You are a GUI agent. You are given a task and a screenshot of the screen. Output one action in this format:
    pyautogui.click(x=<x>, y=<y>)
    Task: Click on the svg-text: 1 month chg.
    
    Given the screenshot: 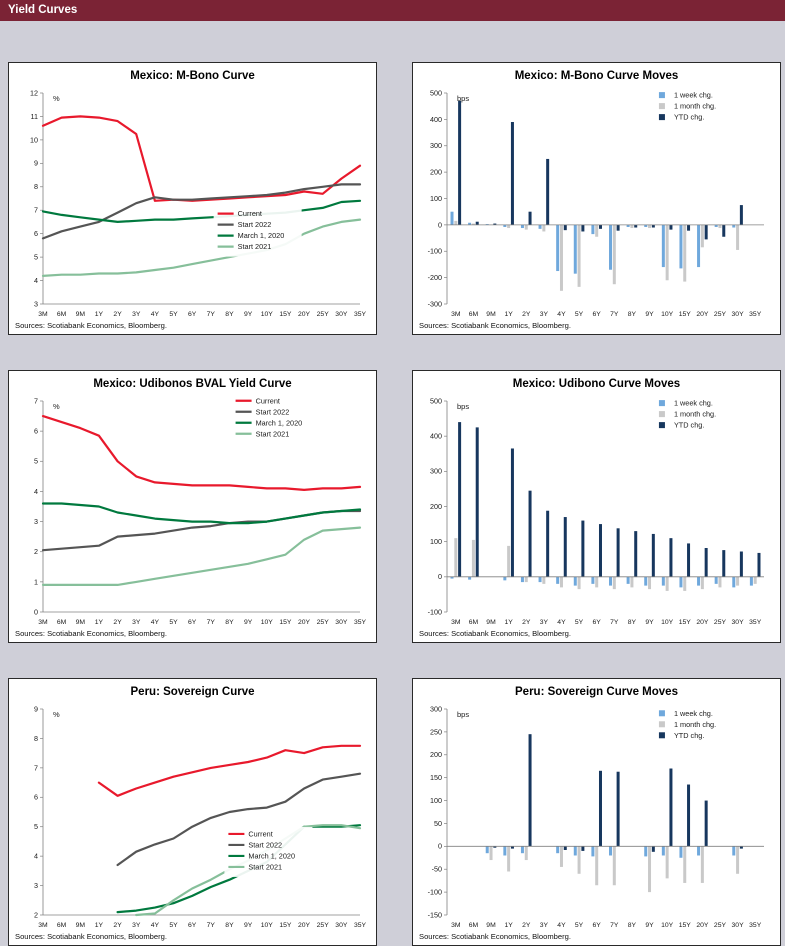 What is the action you would take?
    pyautogui.click(x=695, y=724)
    